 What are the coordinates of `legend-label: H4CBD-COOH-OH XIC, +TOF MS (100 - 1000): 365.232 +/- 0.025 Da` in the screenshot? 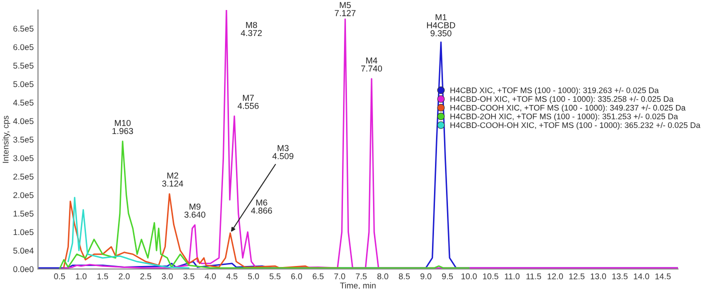 It's located at (575, 126).